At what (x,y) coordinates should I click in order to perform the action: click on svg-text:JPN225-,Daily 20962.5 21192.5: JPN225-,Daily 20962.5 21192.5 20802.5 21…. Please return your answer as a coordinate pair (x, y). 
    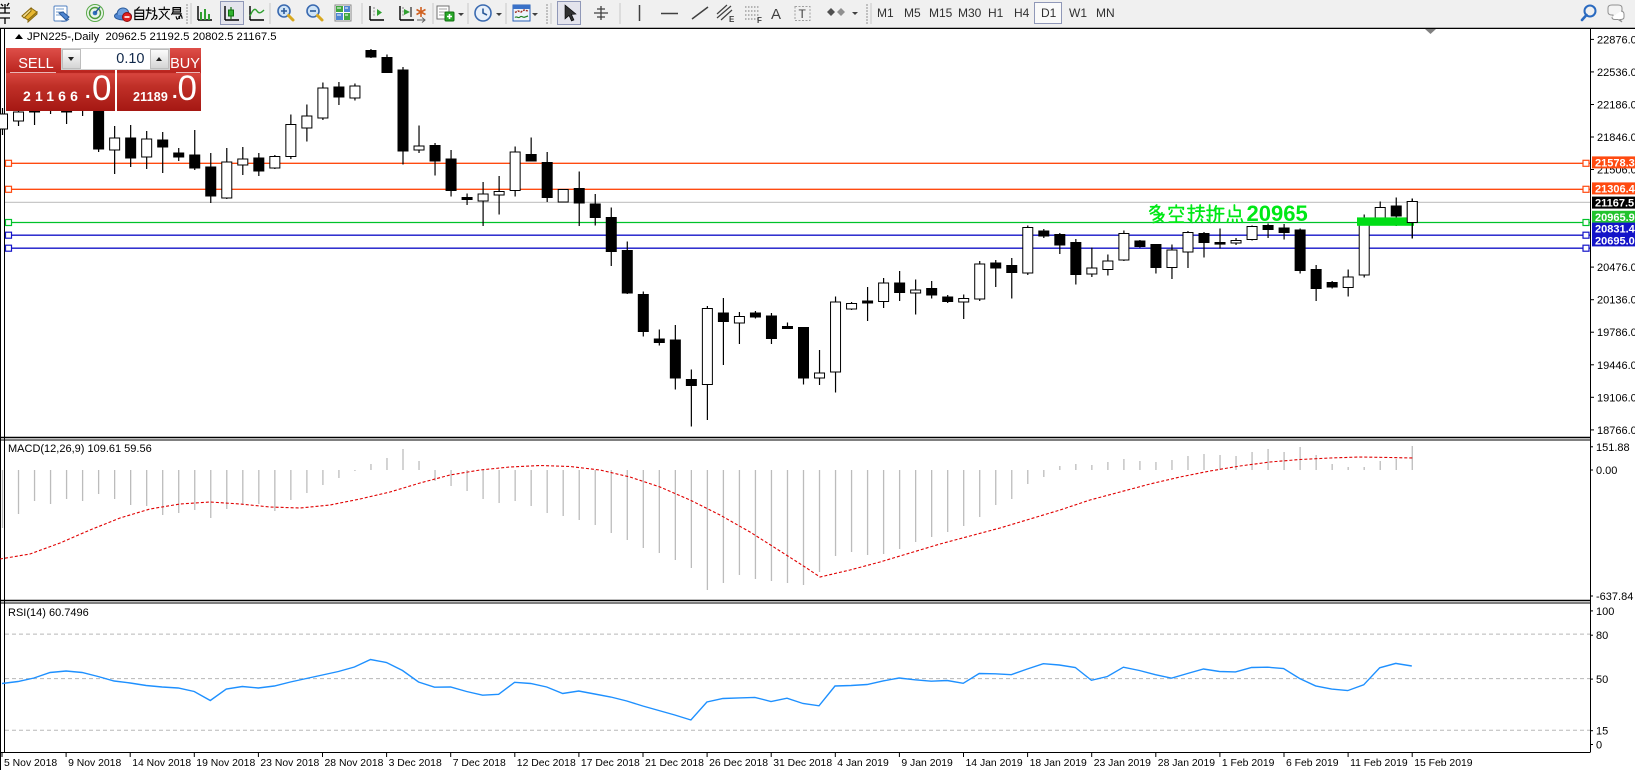
    Looking at the image, I should click on (152, 37).